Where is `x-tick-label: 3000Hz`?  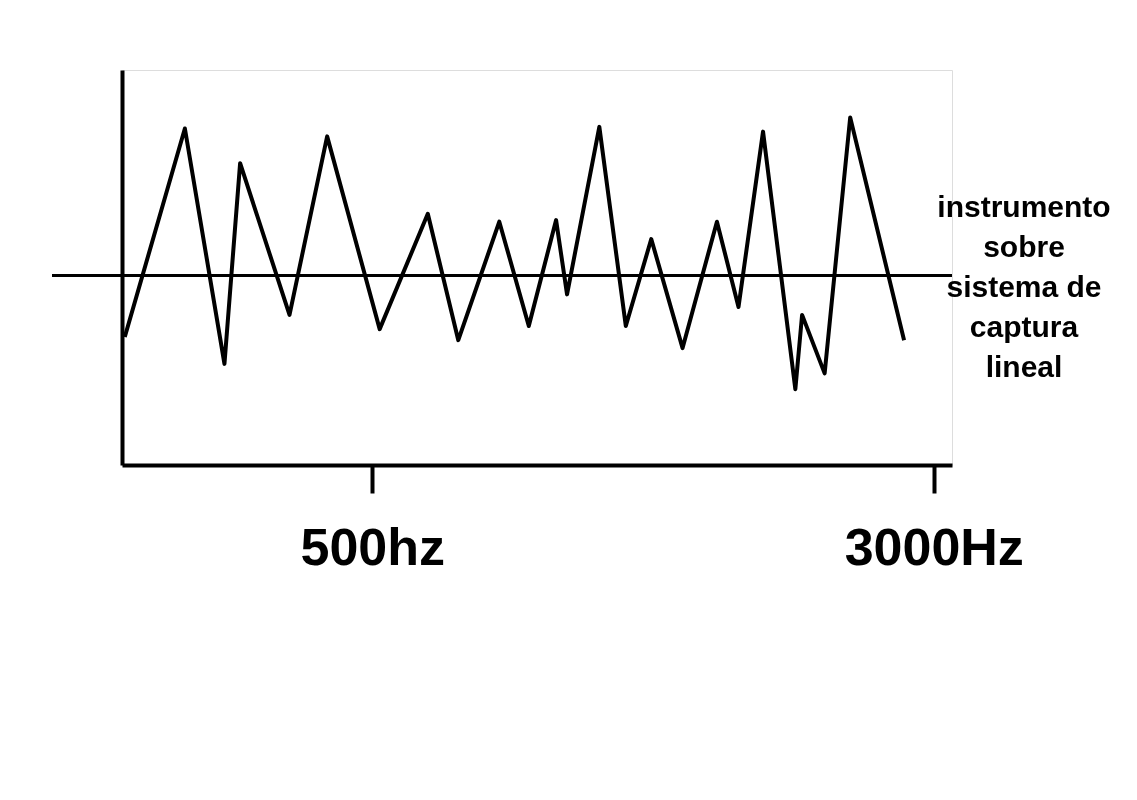
x-tick-label: 3000Hz is located at coordinates (934, 546).